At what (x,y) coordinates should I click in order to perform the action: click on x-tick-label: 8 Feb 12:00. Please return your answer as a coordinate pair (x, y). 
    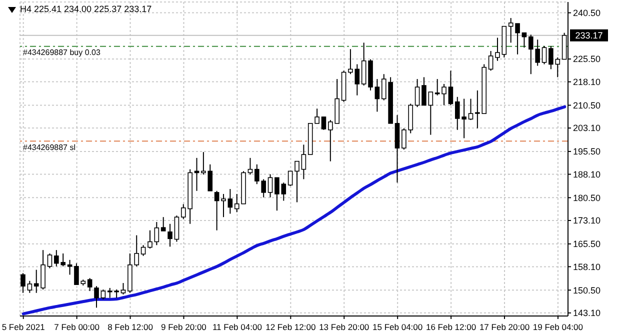
    Looking at the image, I should click on (131, 327).